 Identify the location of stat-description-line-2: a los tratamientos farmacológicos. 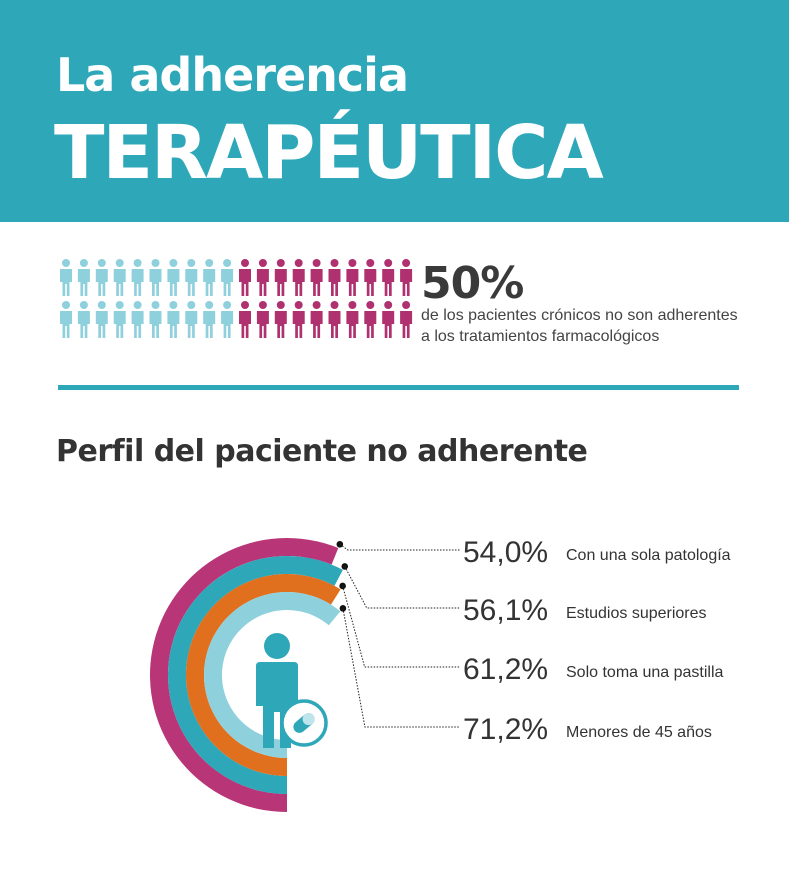
(540, 336).